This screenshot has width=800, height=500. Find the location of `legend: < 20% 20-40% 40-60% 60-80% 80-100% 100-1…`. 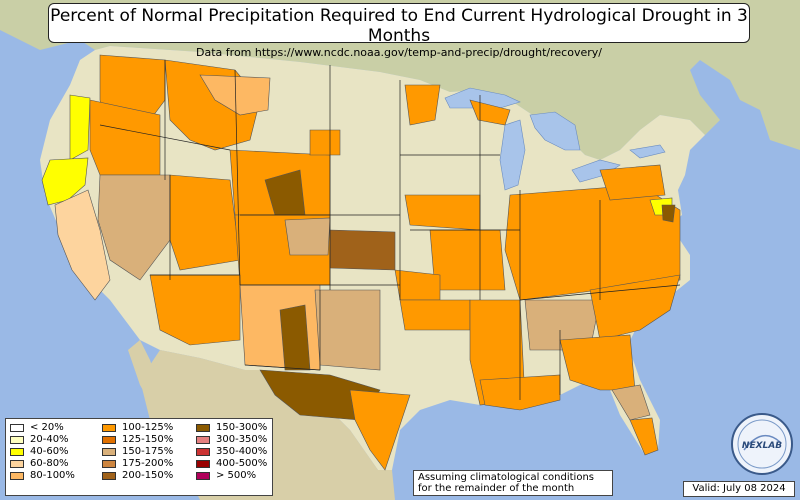

legend: < 20% 20-40% 40-60% 60-80% 80-100% 100-1… is located at coordinates (139, 457).